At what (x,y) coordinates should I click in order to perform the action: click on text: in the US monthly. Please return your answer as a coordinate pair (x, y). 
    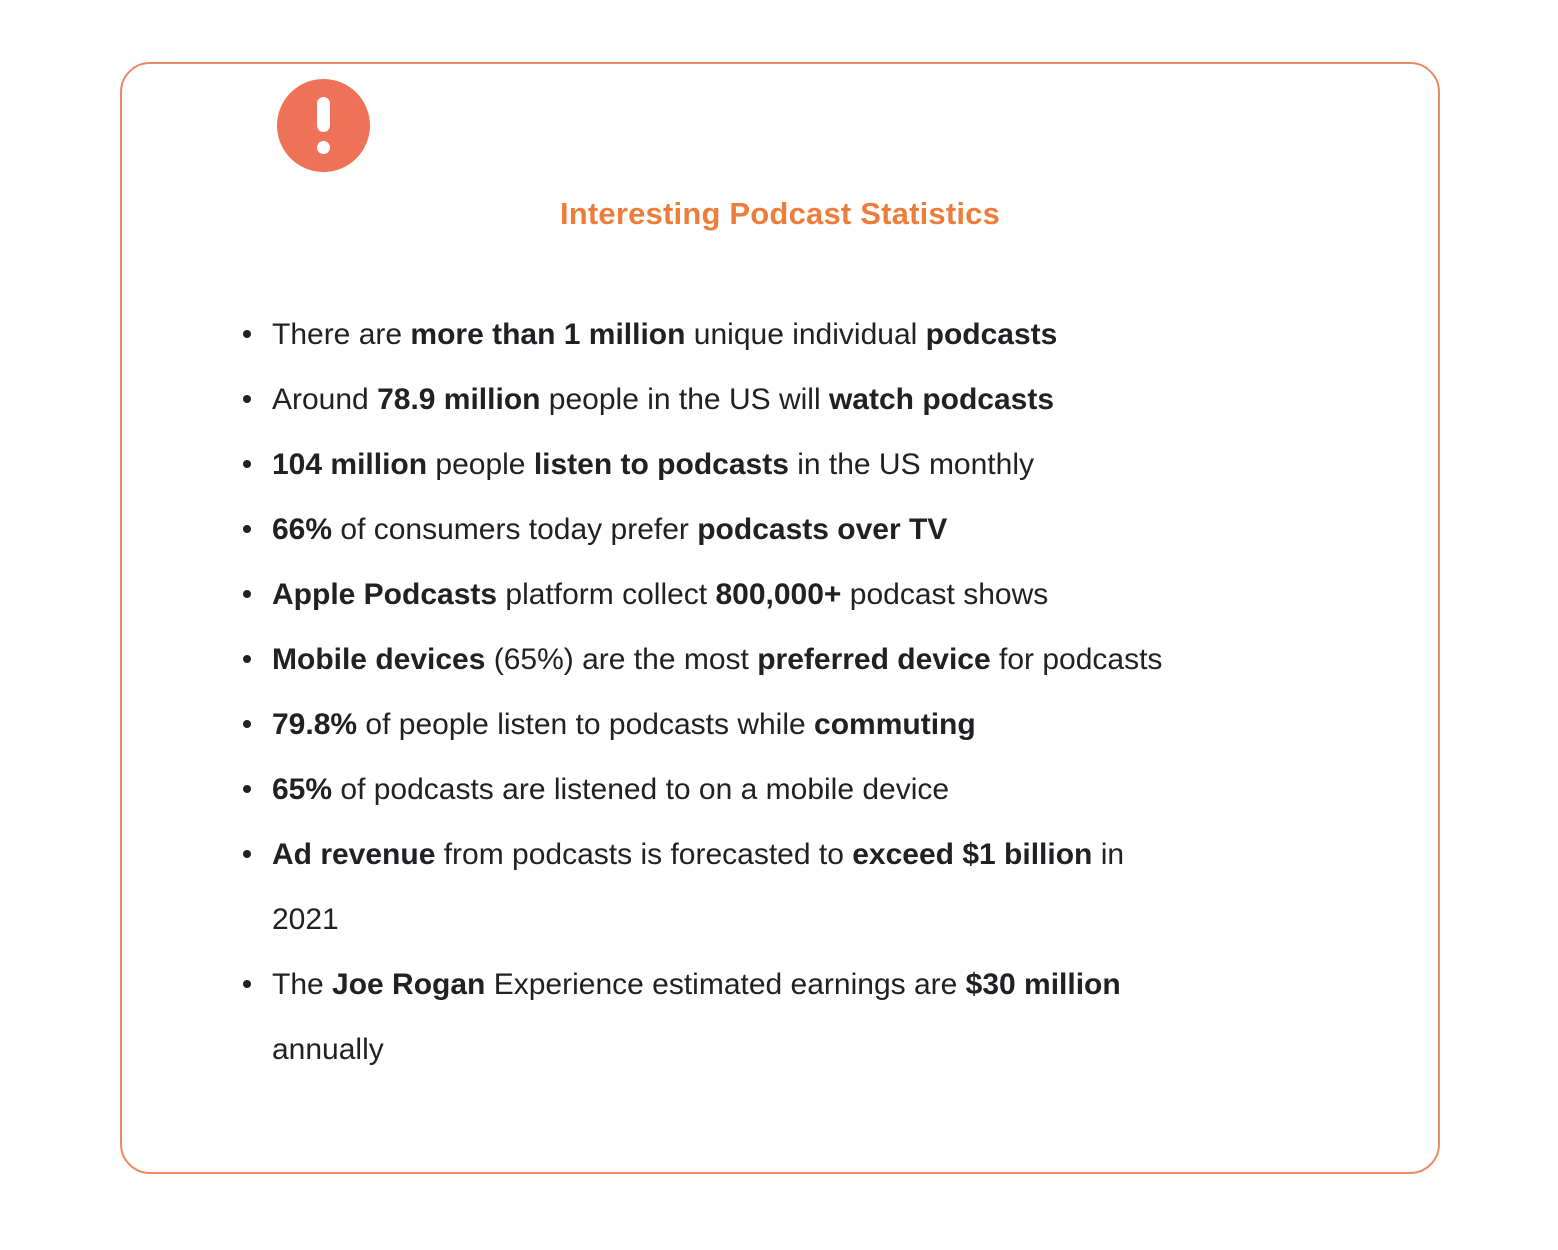
    Looking at the image, I should click on (911, 464).